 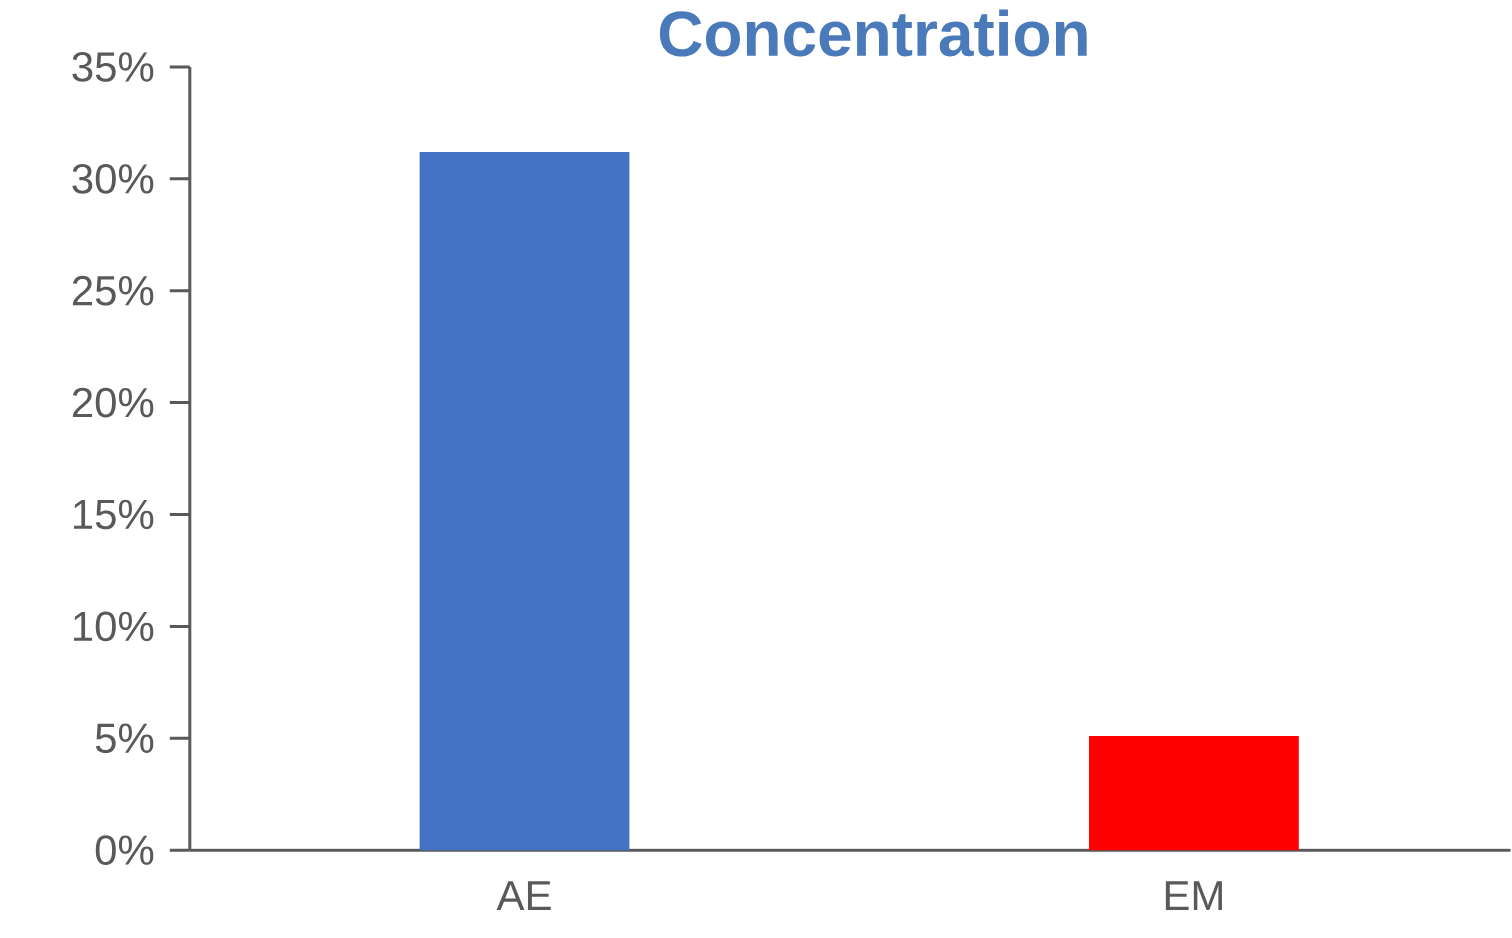 I want to click on y-tick-label: 10%, so click(x=114, y=626).